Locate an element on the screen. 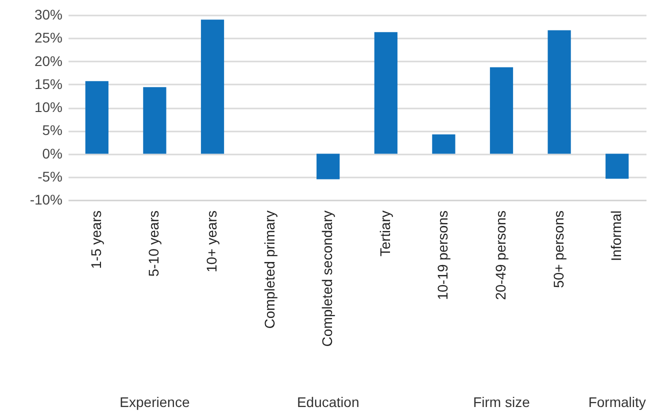  y-tick-label: 5% is located at coordinates (52, 130).